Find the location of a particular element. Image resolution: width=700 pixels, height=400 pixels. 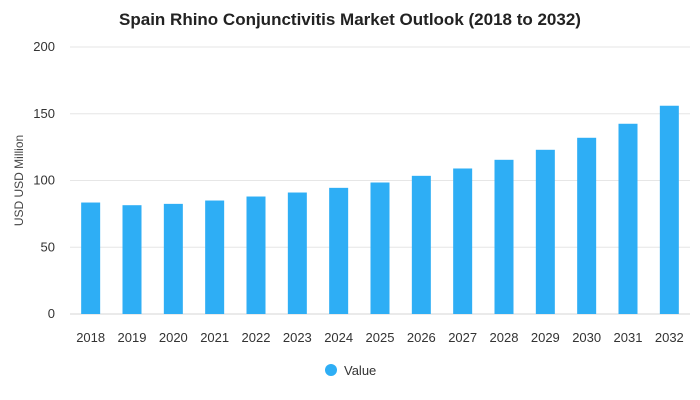

y-tick-label: 200 is located at coordinates (44, 46).